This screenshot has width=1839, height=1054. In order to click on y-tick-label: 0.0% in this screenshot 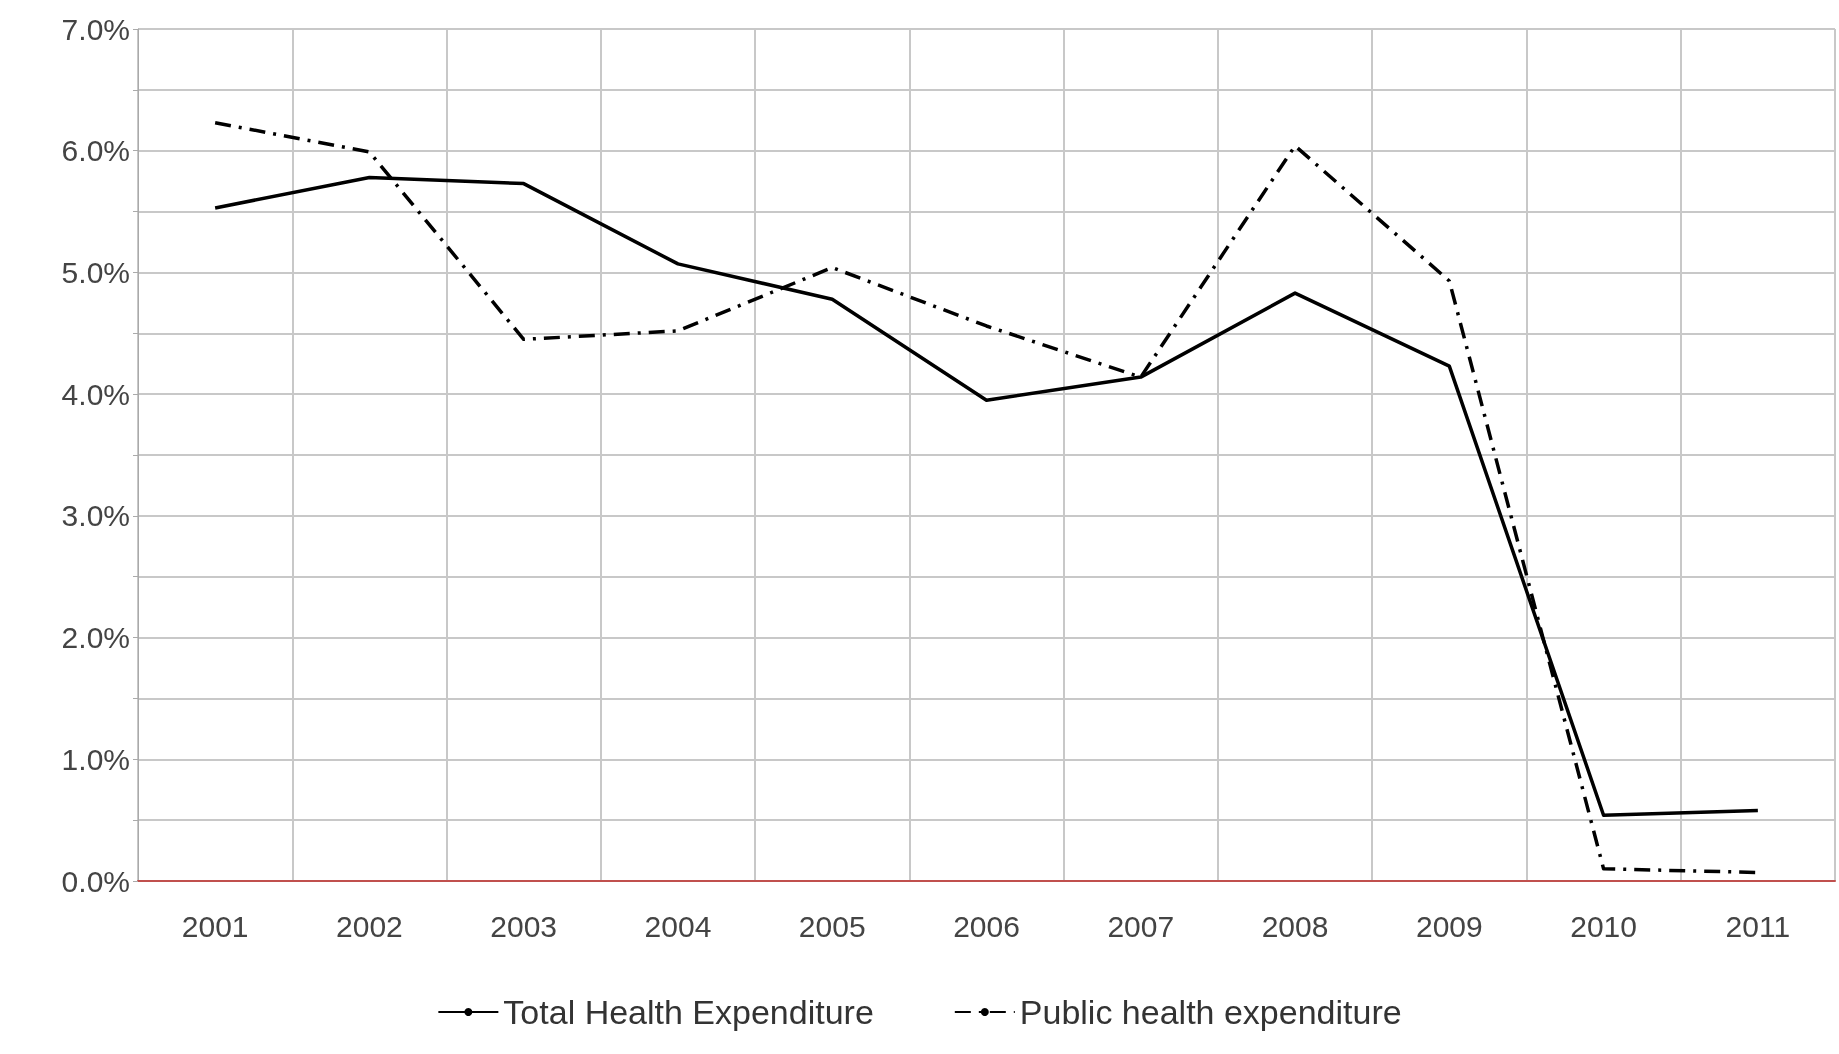, I will do `click(95, 881)`.